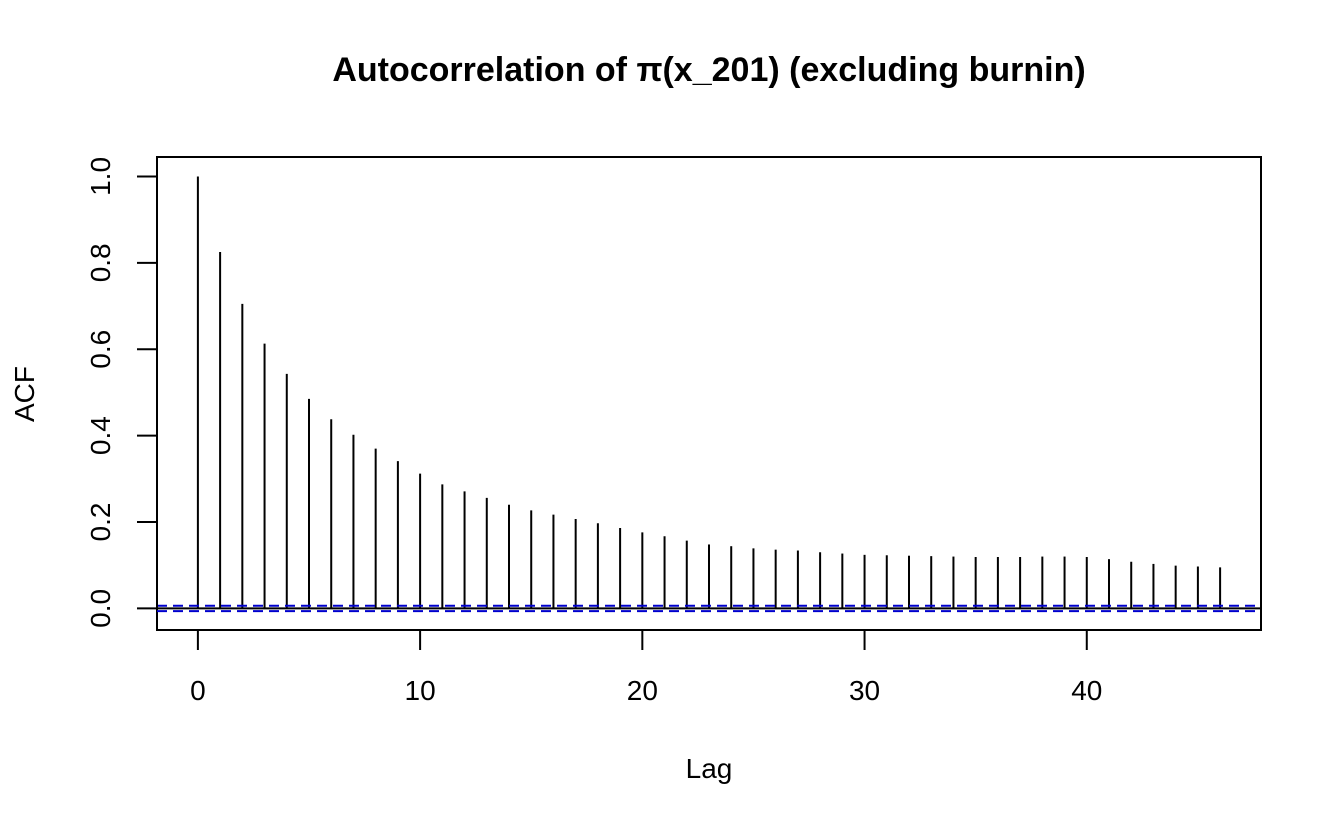  What do you see at coordinates (100, 262) in the screenshot?
I see `y-tick-label-4: 0.8` at bounding box center [100, 262].